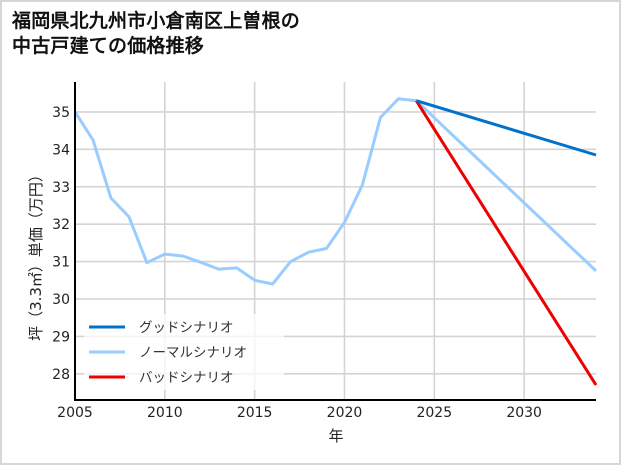  What do you see at coordinates (186, 328) in the screenshot?
I see `legend-label: グッドシナリオ` at bounding box center [186, 328].